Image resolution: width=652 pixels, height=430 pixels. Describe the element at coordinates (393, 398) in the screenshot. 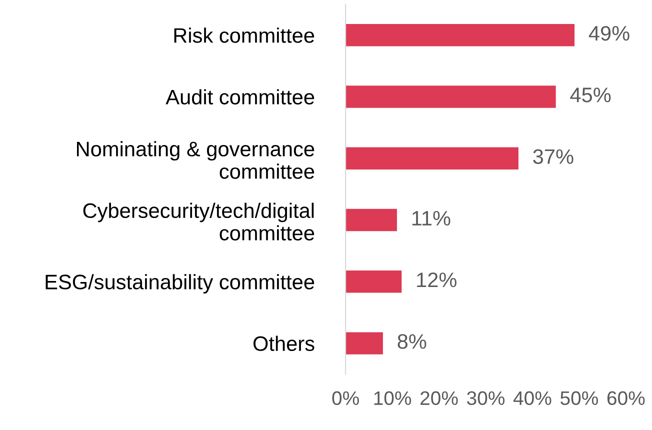

I see `x-tick-label: 10%` at that location.